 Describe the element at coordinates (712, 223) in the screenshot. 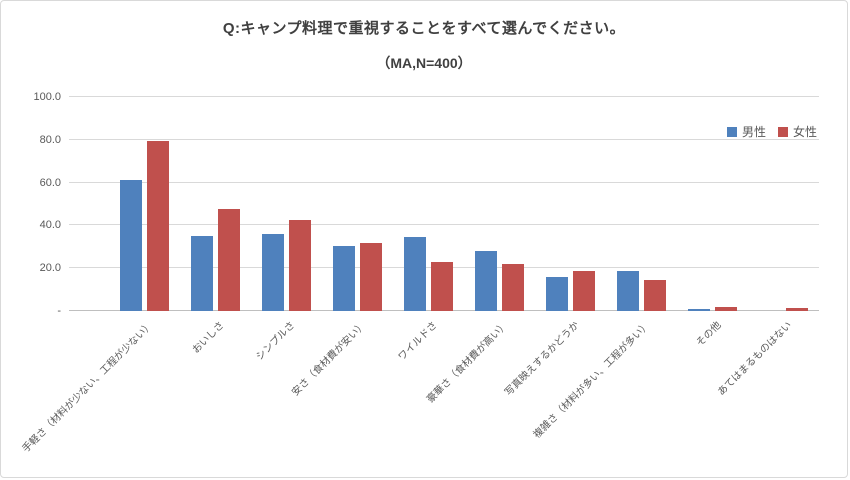

I see `bar-group: その他` at that location.